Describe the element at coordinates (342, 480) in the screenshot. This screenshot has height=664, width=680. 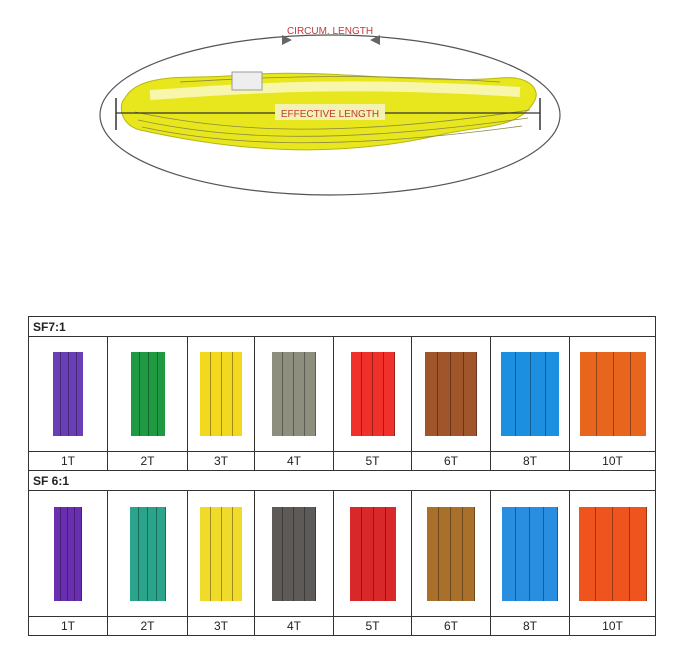
I see `section-title: SF 6:1` at that location.